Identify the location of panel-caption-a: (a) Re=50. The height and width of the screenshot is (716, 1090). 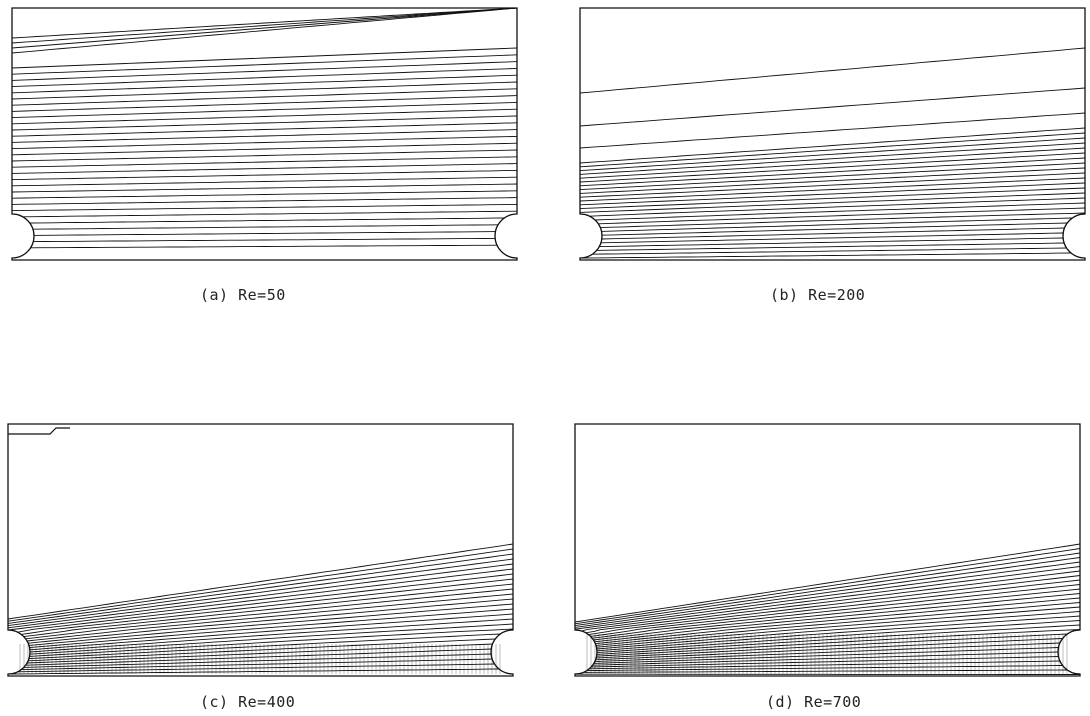
(243, 295).